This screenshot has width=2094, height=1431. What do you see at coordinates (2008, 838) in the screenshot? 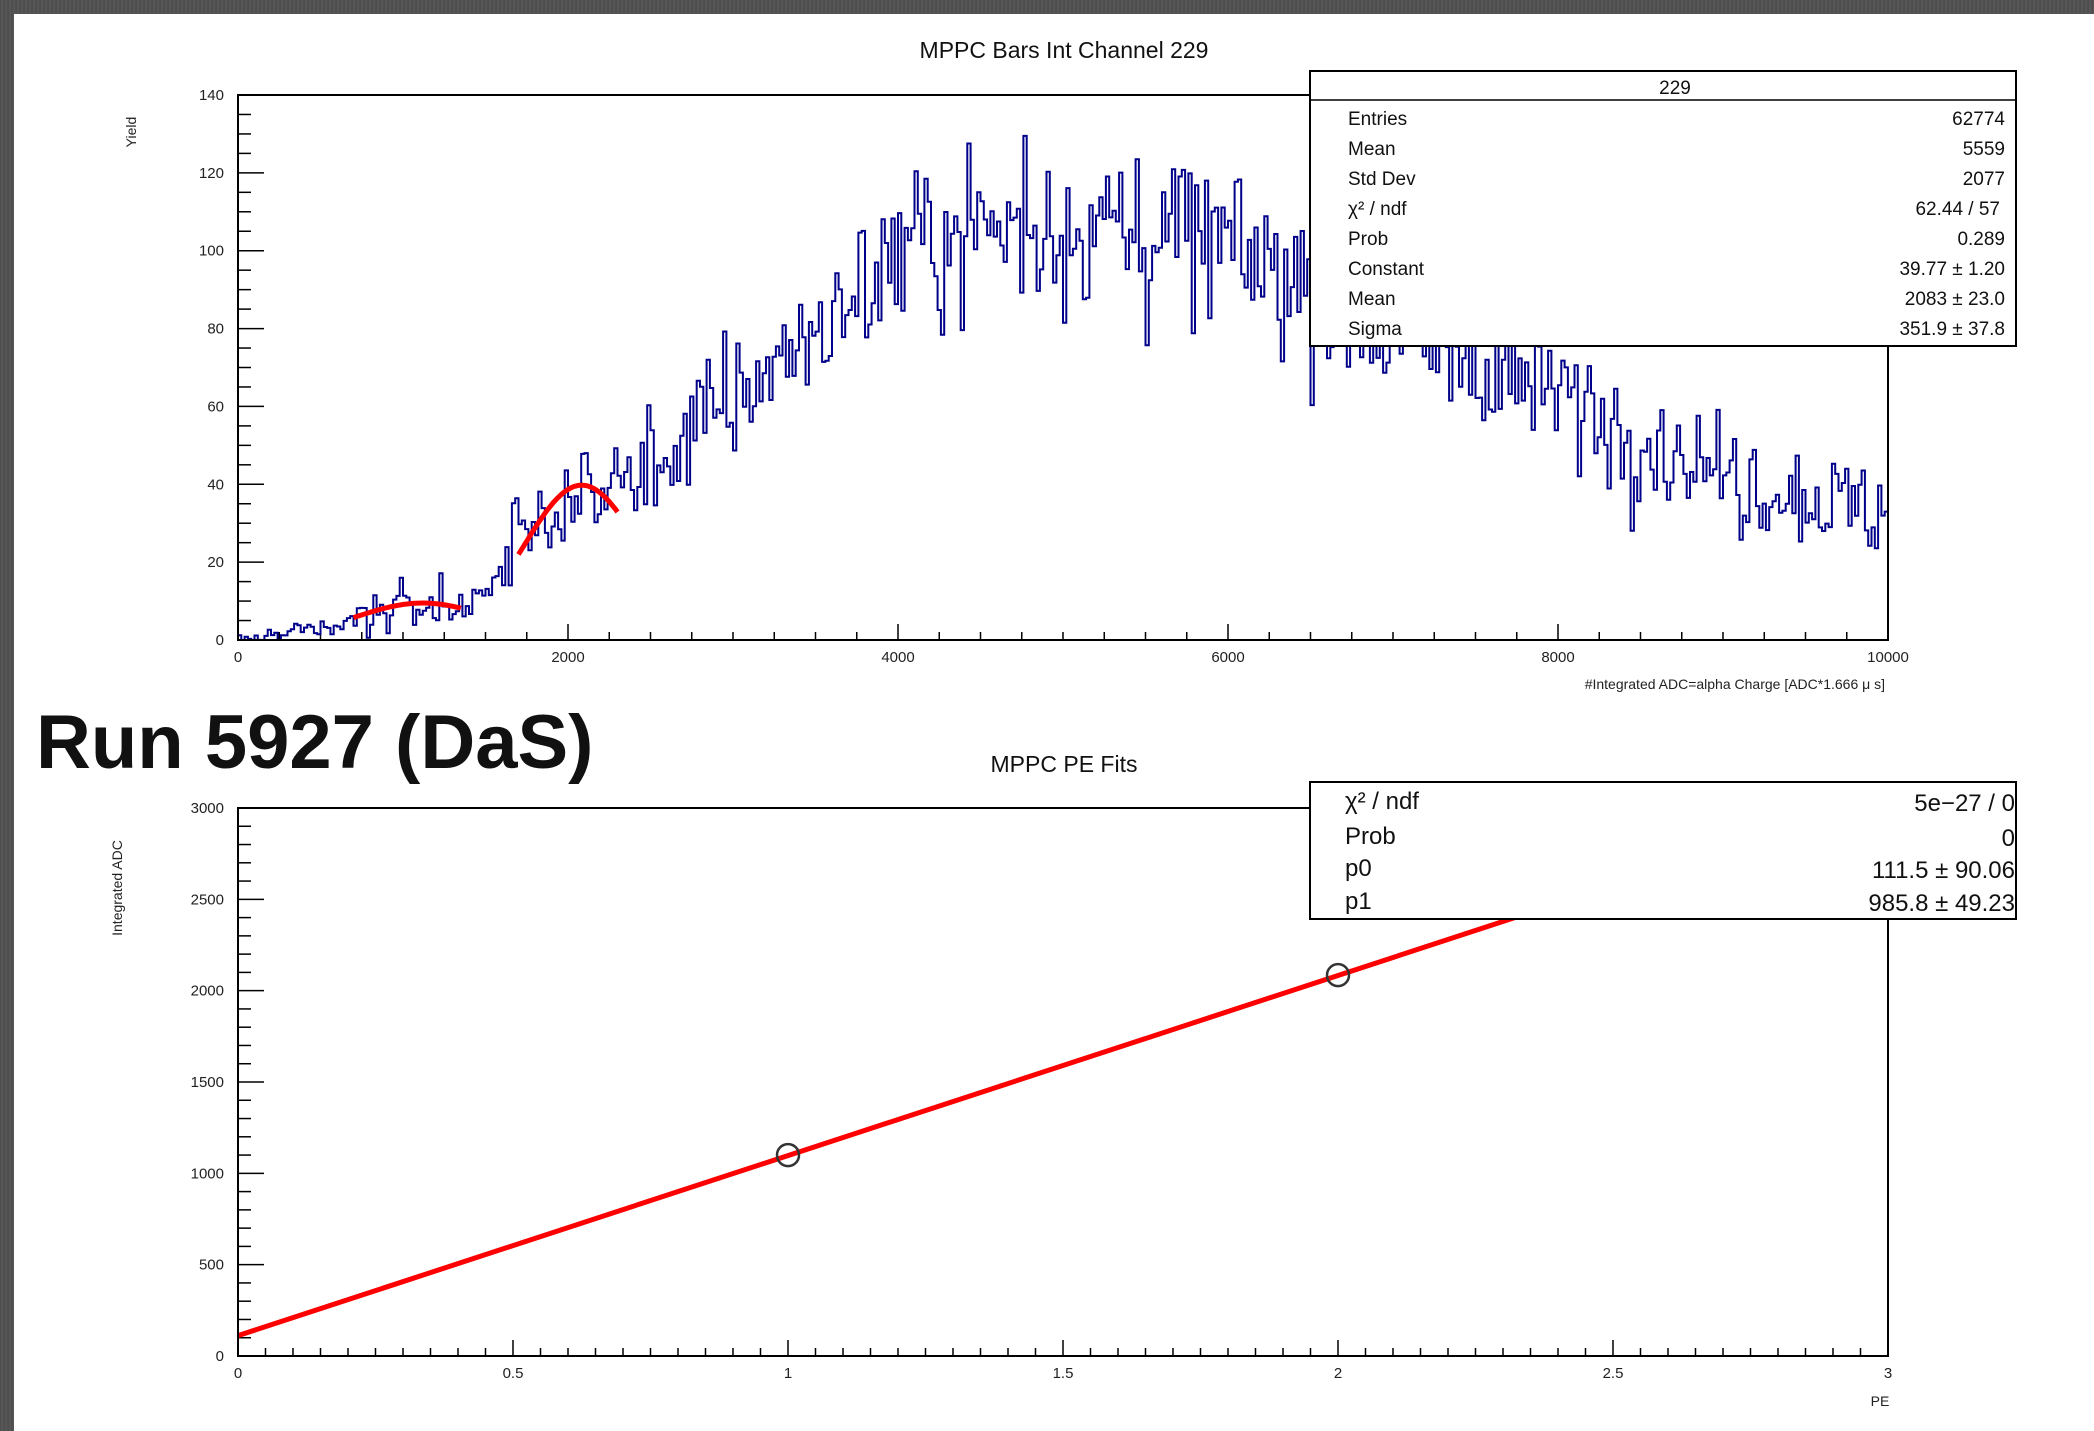
I see `stat-value: 0` at bounding box center [2008, 838].